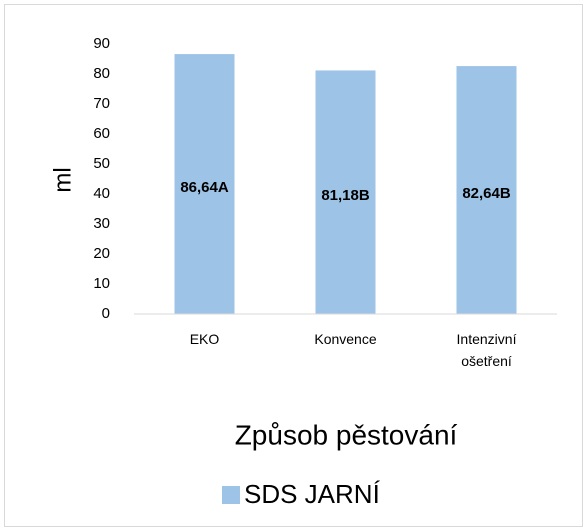 Image resolution: width=588 pixels, height=532 pixels. What do you see at coordinates (204, 339) in the screenshot?
I see `x-tick-label: EKO` at bounding box center [204, 339].